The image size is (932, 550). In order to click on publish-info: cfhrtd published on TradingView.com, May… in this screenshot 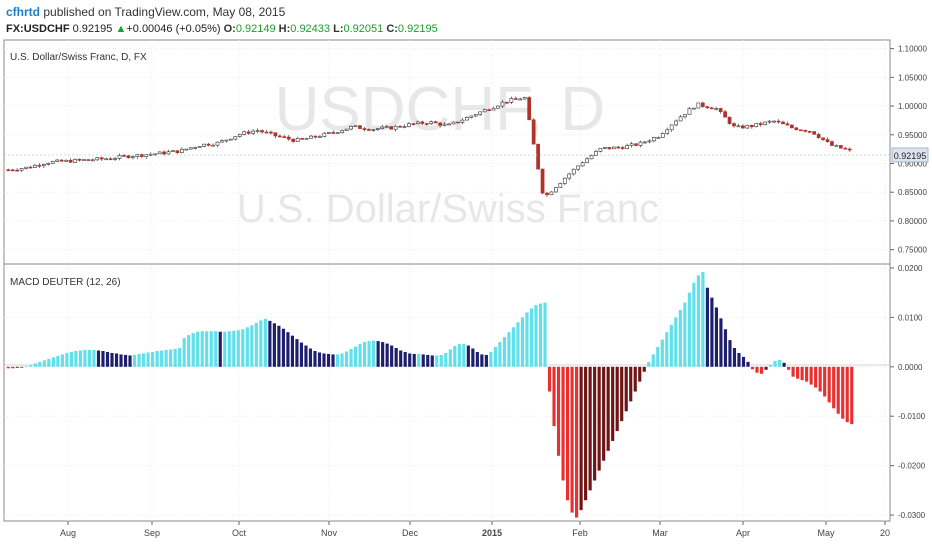, I will do `click(145, 12)`.